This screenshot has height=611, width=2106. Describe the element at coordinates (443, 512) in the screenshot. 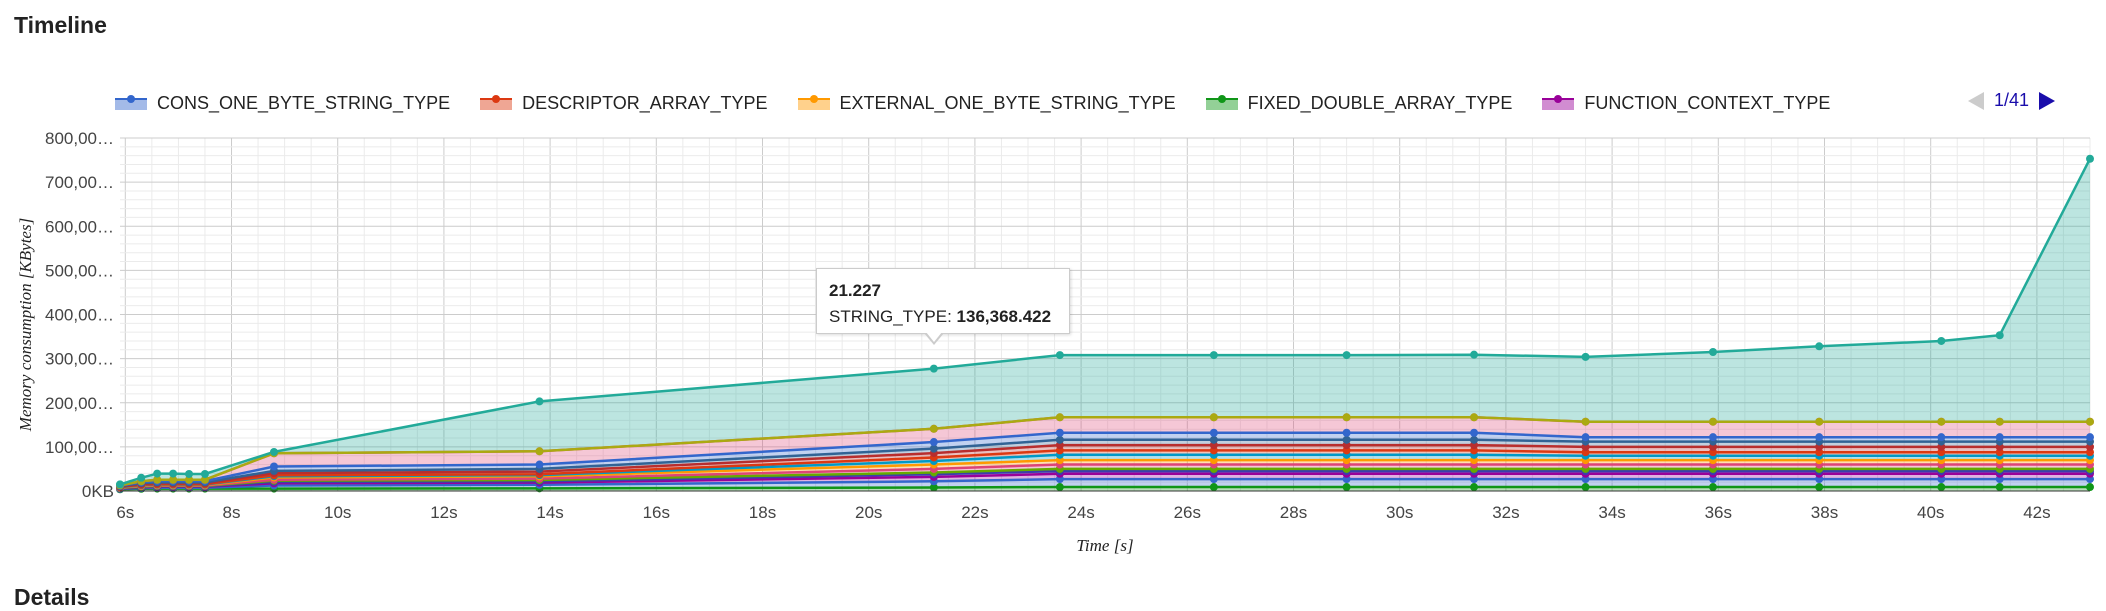

I see `x-tick-label: 12s` at that location.